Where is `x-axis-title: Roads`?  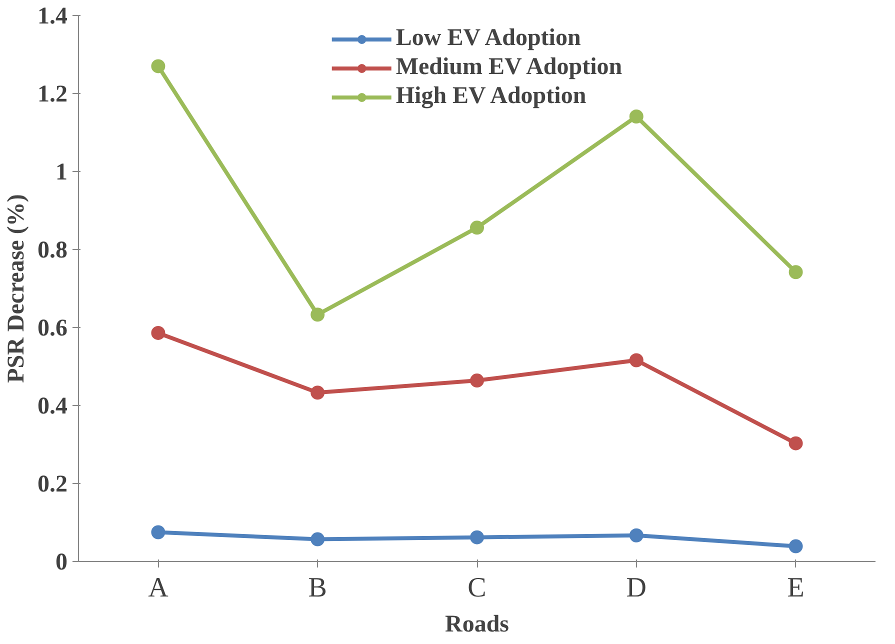 x-axis-title: Roads is located at coordinates (477, 625).